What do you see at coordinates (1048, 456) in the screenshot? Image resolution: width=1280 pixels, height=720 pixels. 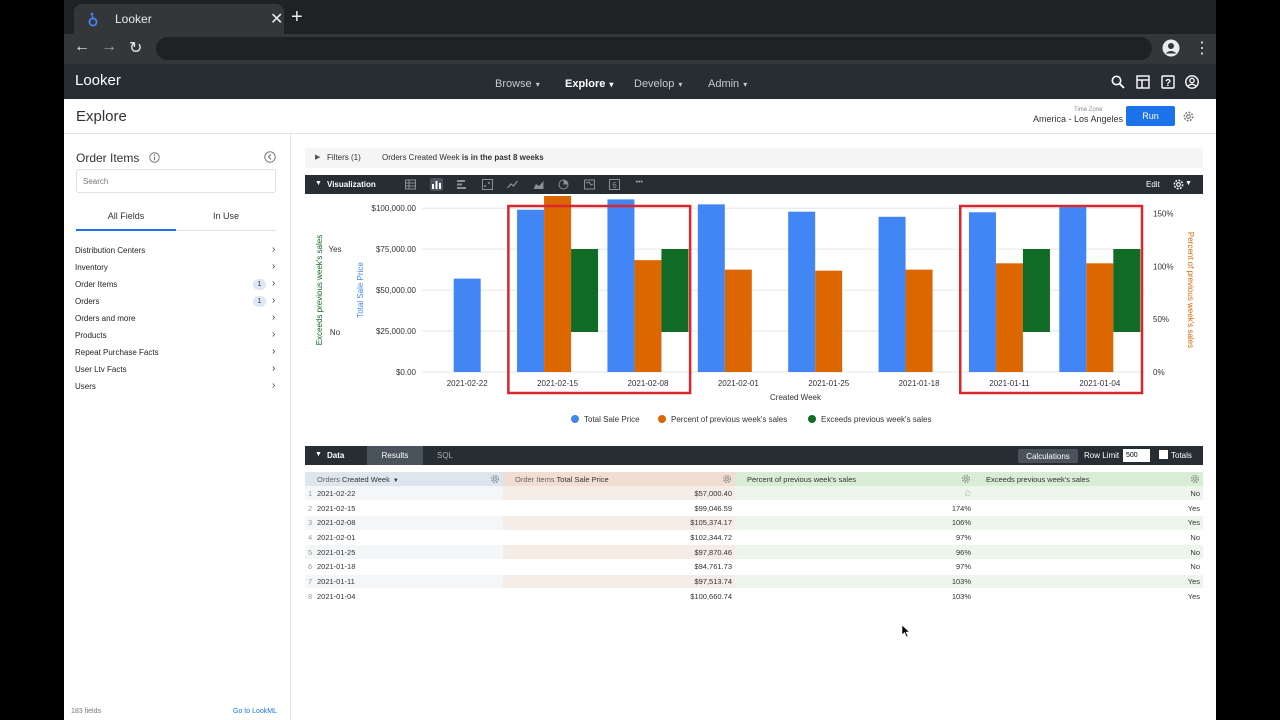 I see `calculations-button: Calculations` at bounding box center [1048, 456].